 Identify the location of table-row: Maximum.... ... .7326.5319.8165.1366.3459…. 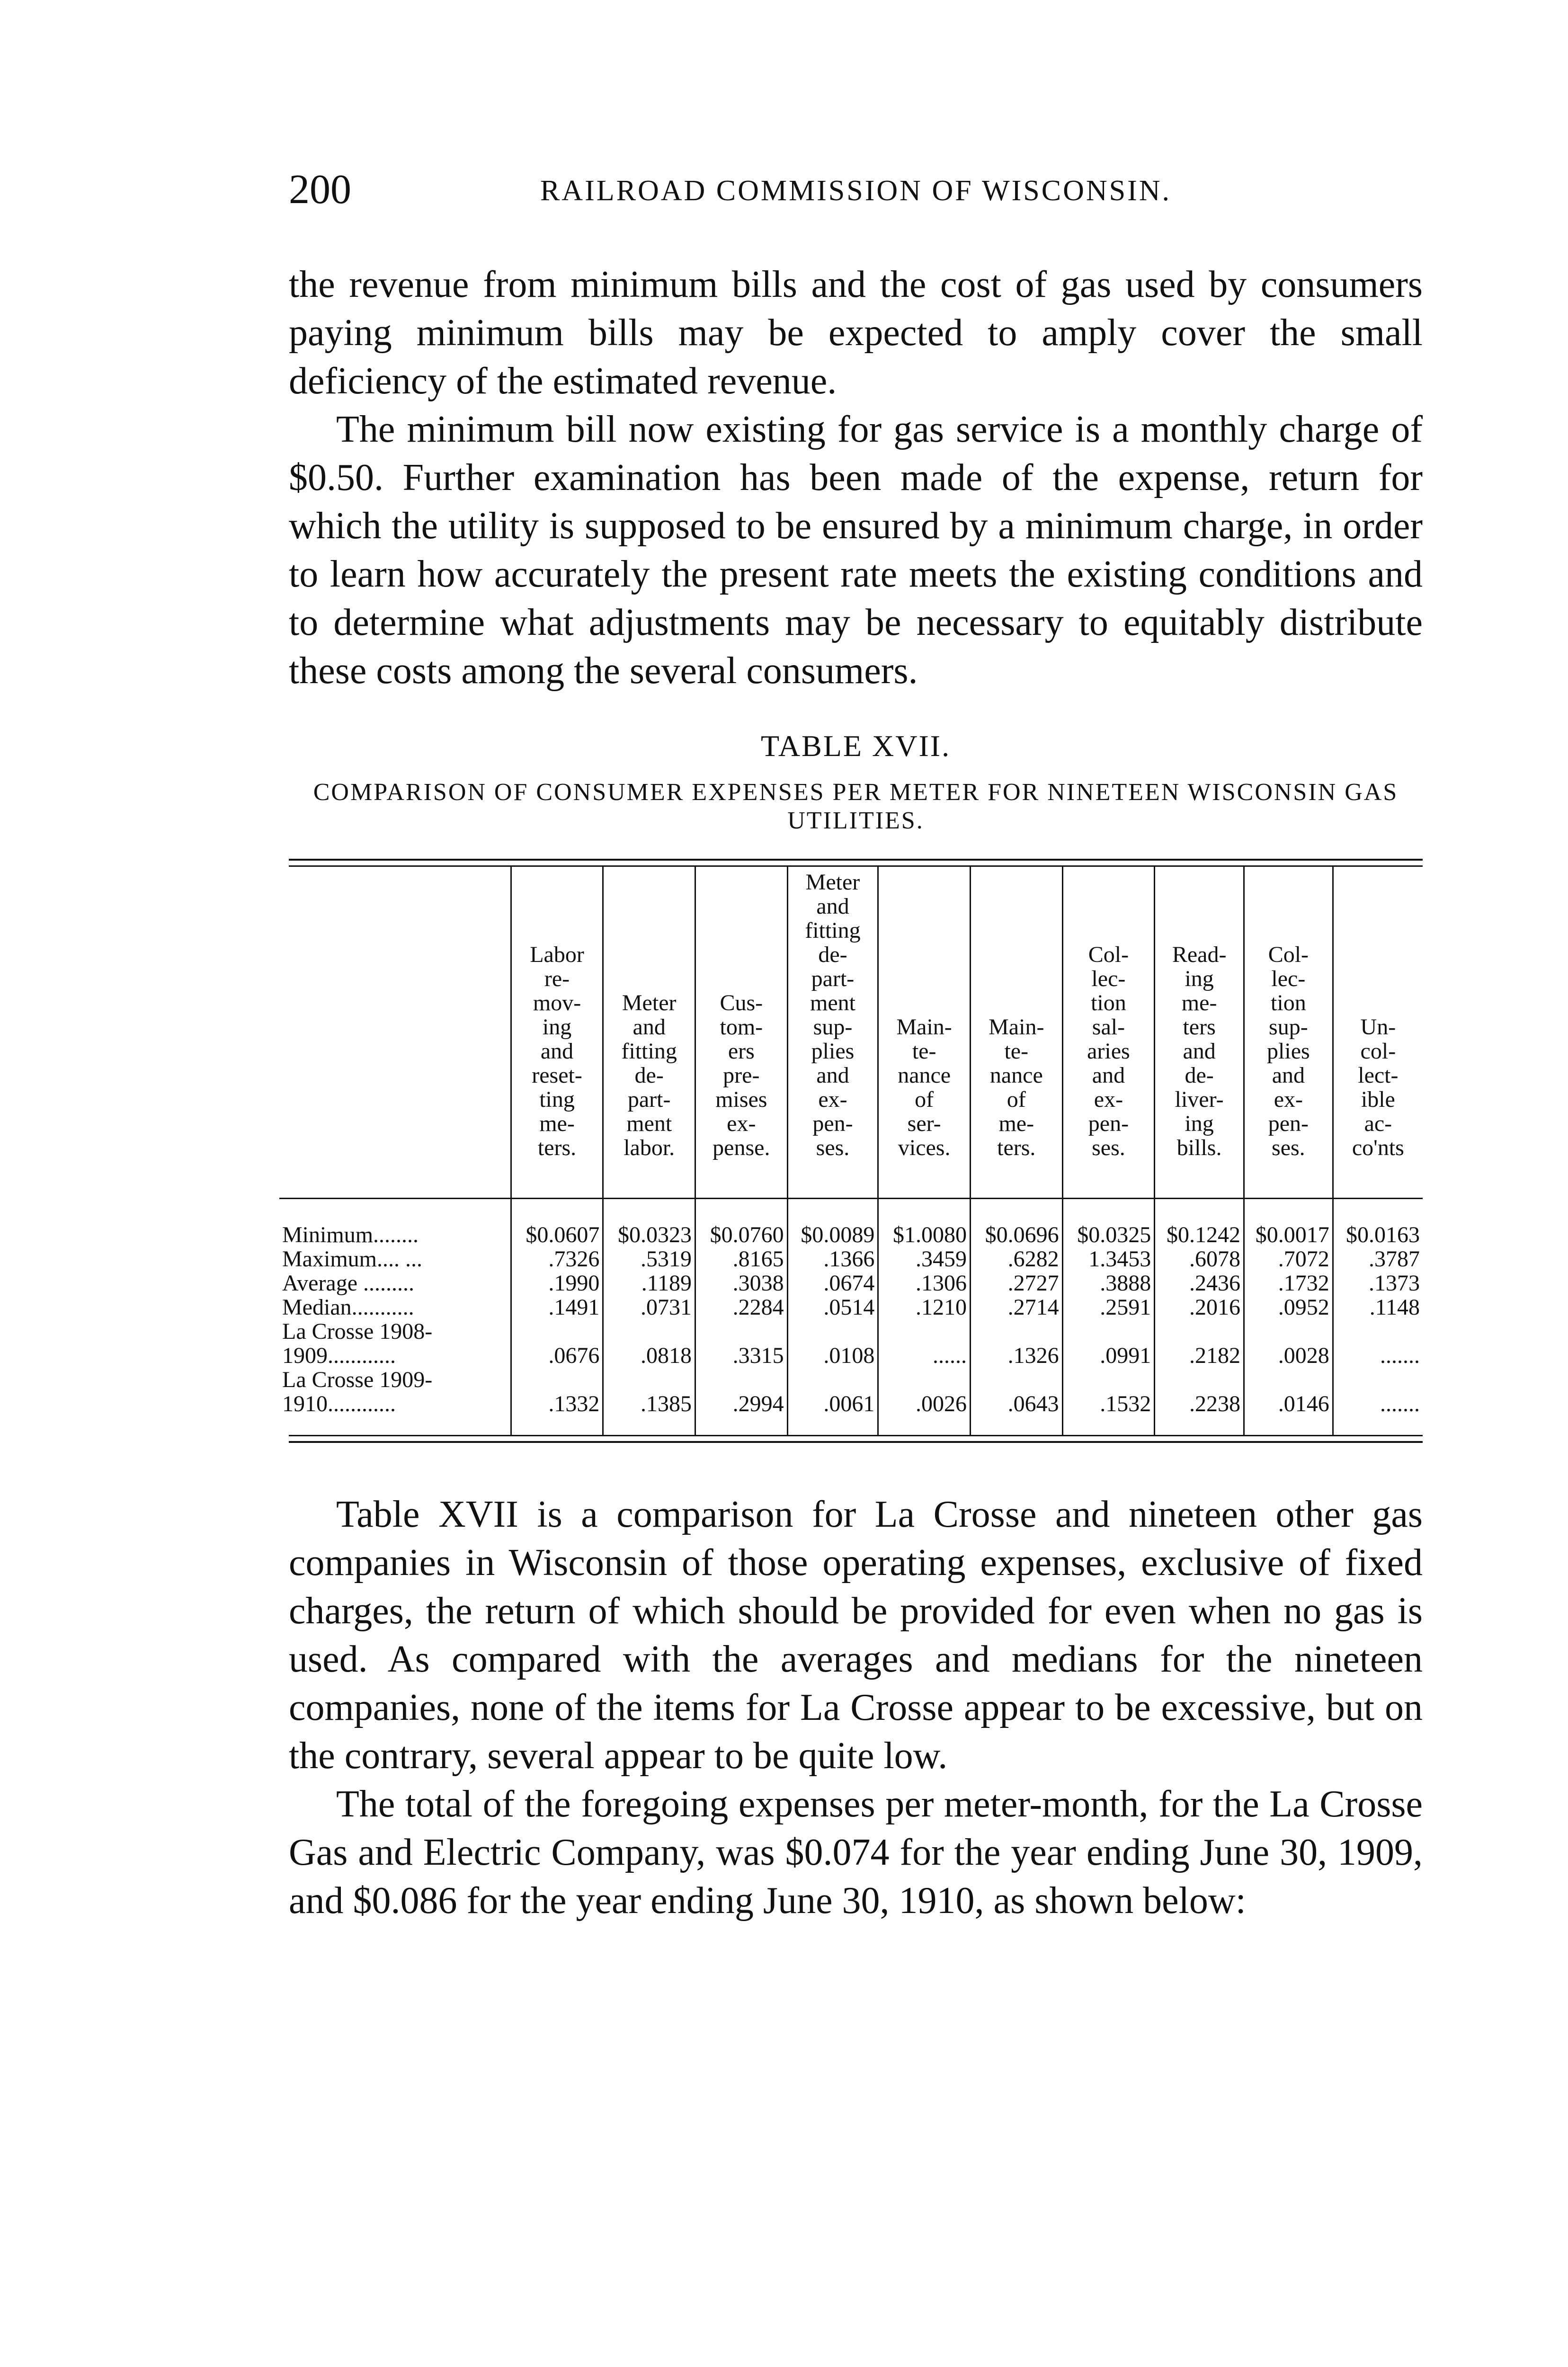
(851, 1259).